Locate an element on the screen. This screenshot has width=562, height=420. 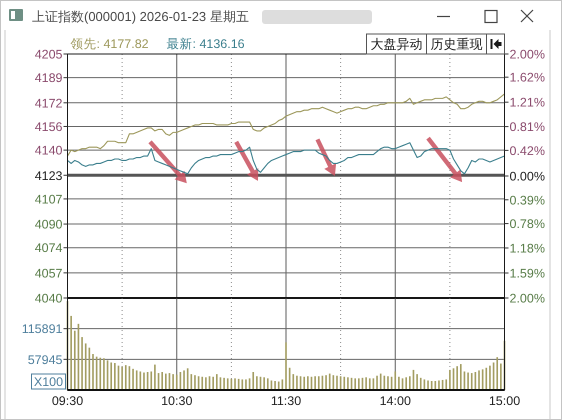
y-tick-label: 4040 is located at coordinates (48, 299).